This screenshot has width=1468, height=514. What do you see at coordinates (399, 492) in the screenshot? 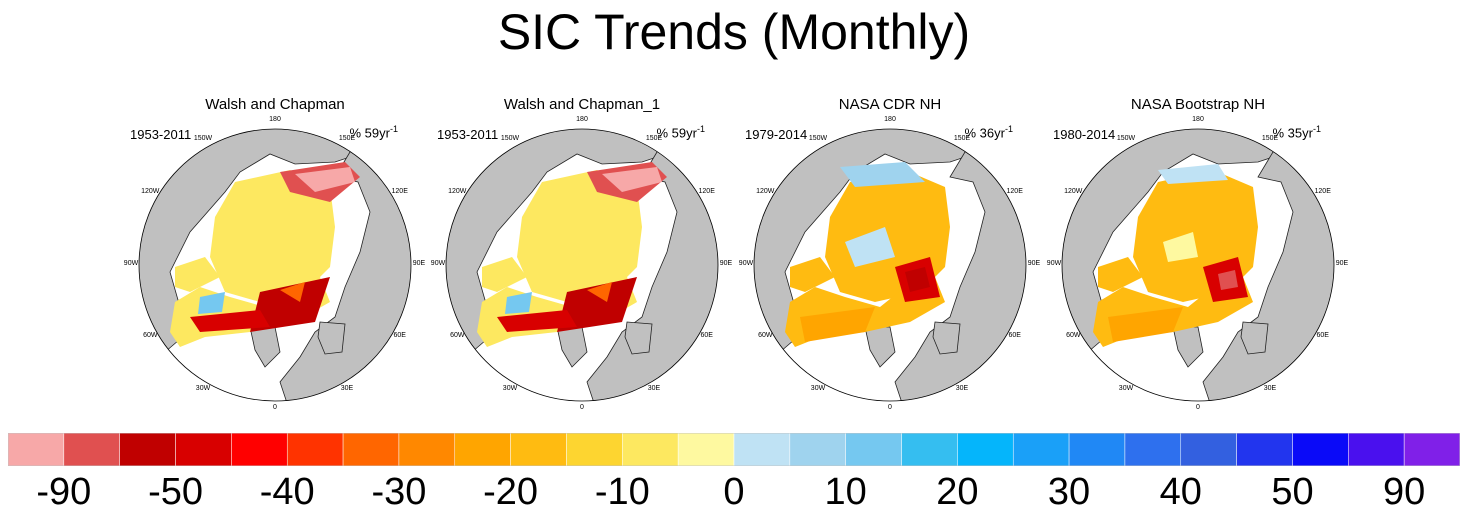
I see `colorbar-label: -30` at bounding box center [399, 492].